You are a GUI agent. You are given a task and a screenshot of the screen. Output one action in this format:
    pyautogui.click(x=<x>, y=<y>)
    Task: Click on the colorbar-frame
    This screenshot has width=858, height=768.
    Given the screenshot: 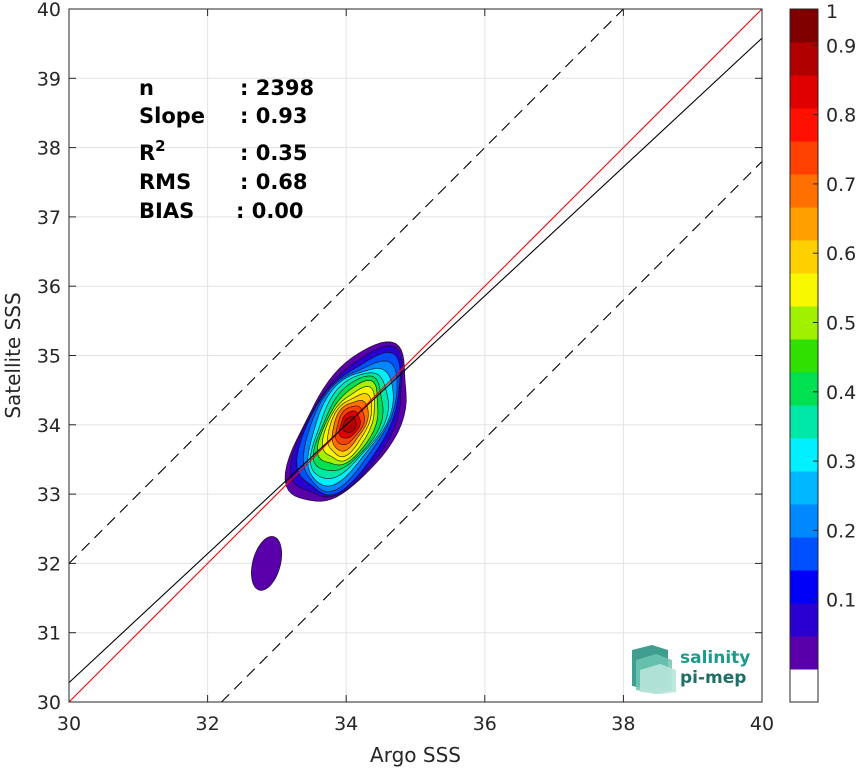 What is the action you would take?
    pyautogui.click(x=804, y=355)
    